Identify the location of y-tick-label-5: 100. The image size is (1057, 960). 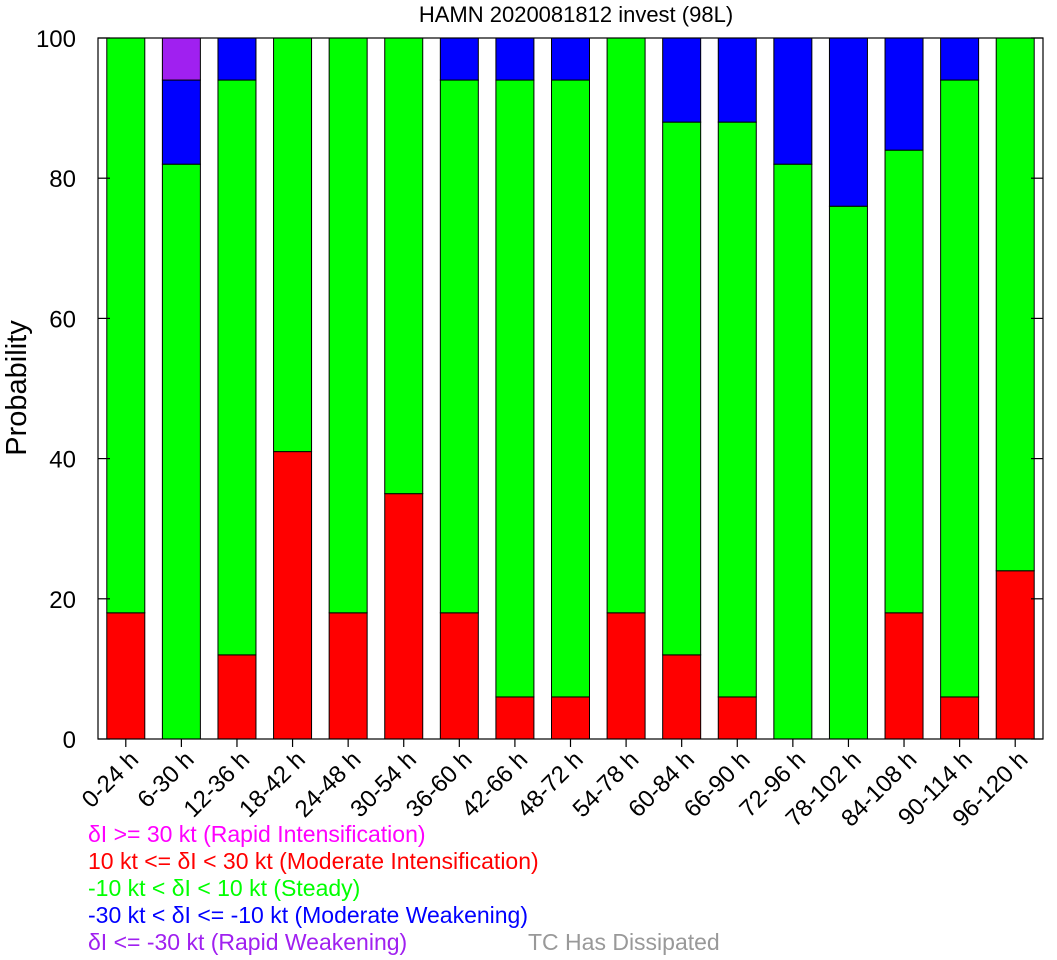
(56, 39).